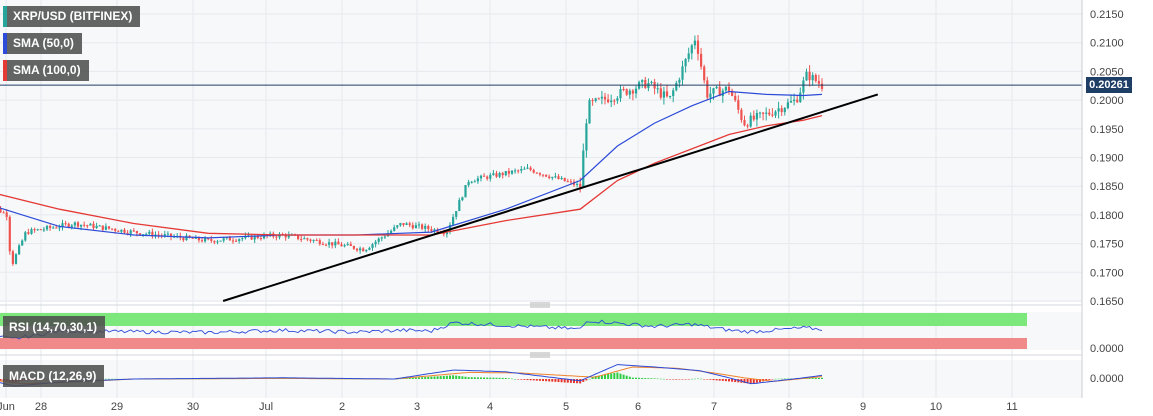 This screenshot has width=1153, height=416. What do you see at coordinates (513, 343) in the screenshot?
I see `rsi-oversold-band` at bounding box center [513, 343].